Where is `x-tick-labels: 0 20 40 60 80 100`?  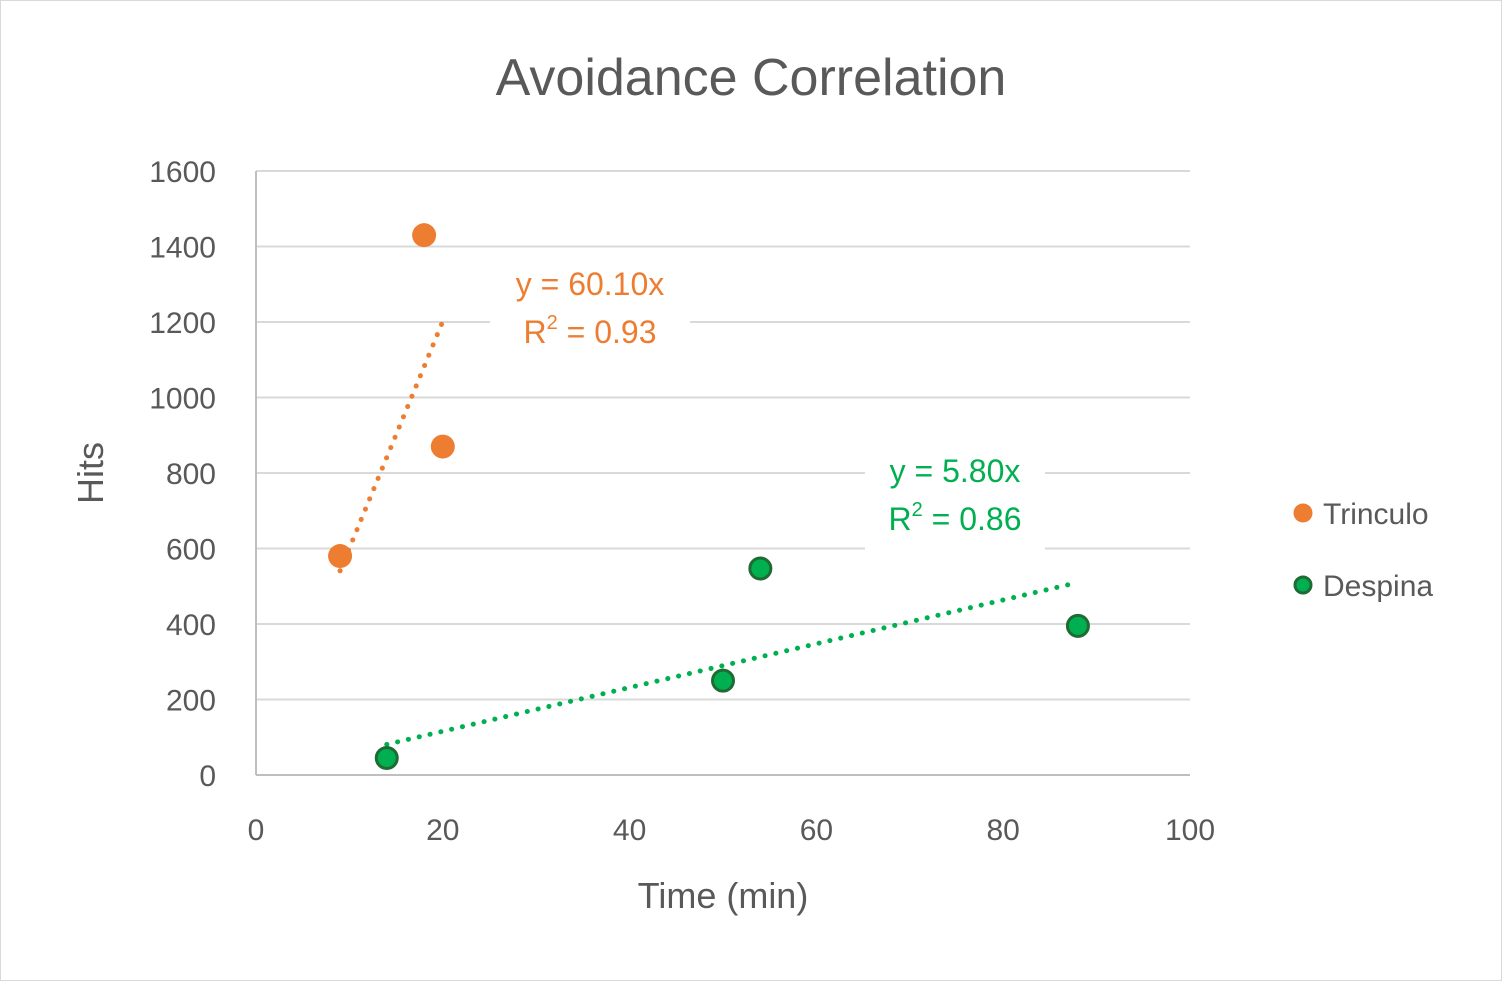 x-tick-labels: 0 20 40 60 80 100 is located at coordinates (731, 830).